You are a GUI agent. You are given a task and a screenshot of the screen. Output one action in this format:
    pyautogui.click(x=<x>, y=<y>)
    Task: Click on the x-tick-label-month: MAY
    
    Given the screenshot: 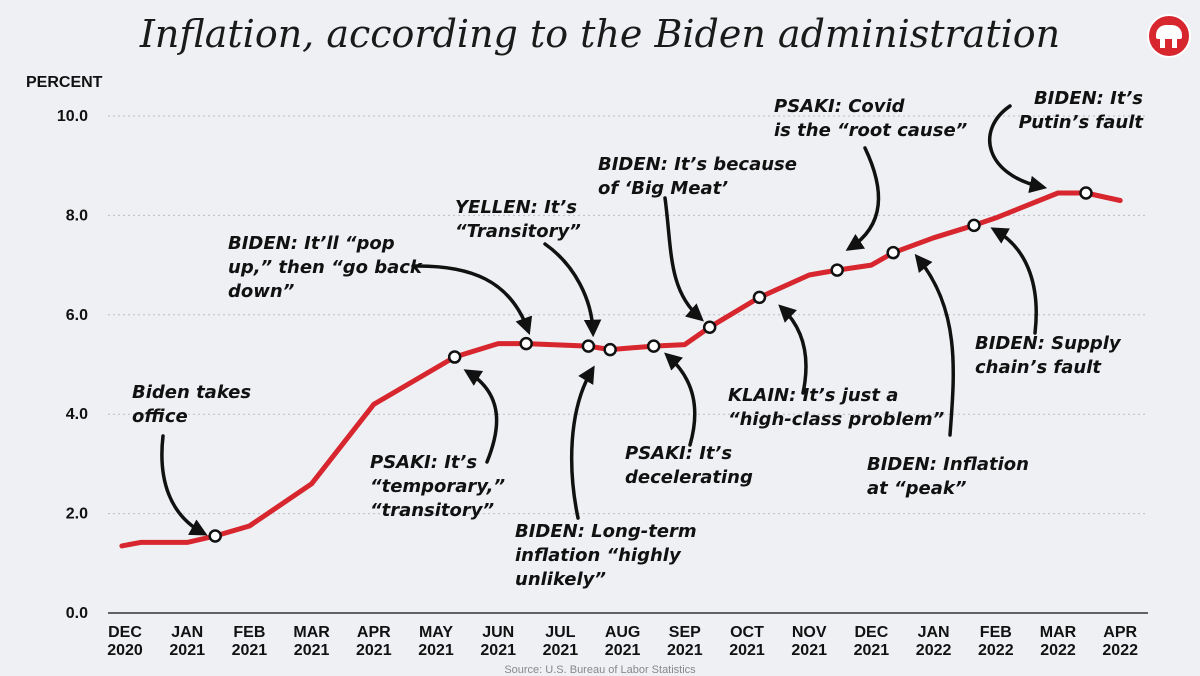 What is the action you would take?
    pyautogui.click(x=436, y=632)
    